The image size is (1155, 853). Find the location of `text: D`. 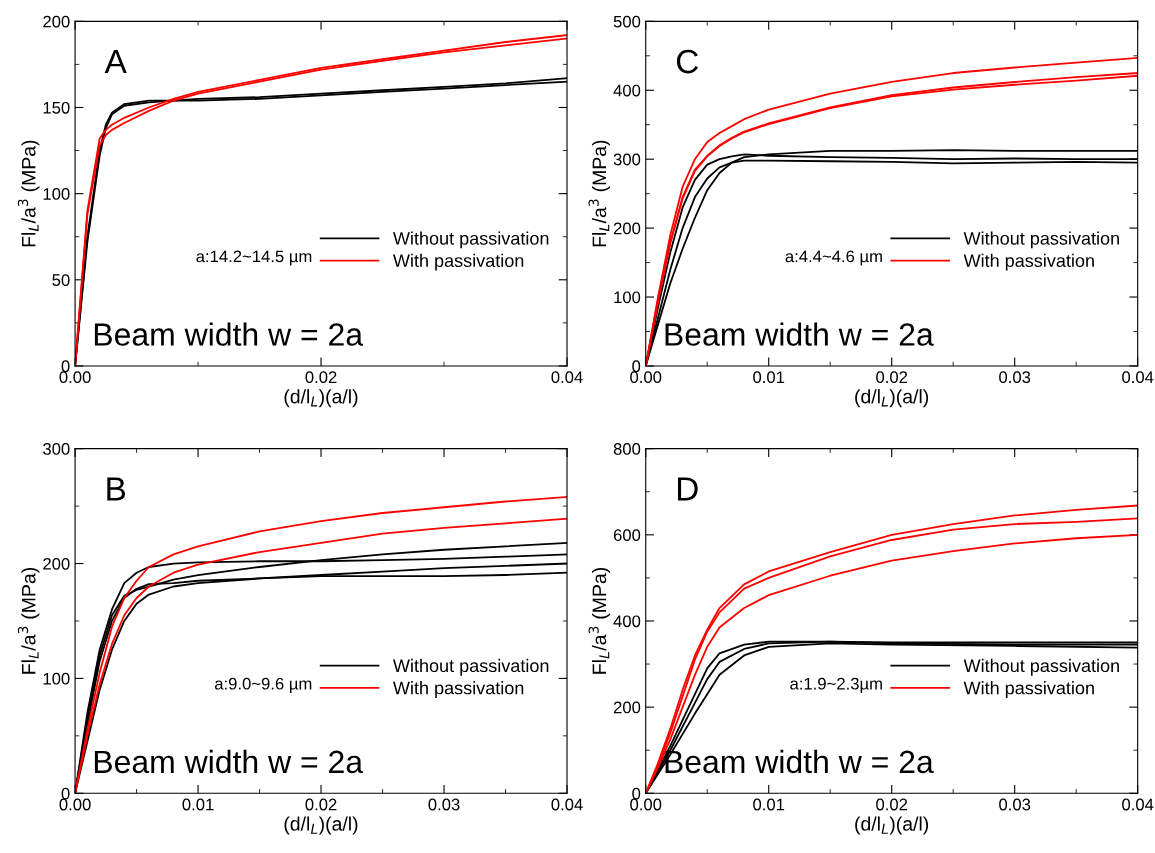

text: D is located at coordinates (687, 489).